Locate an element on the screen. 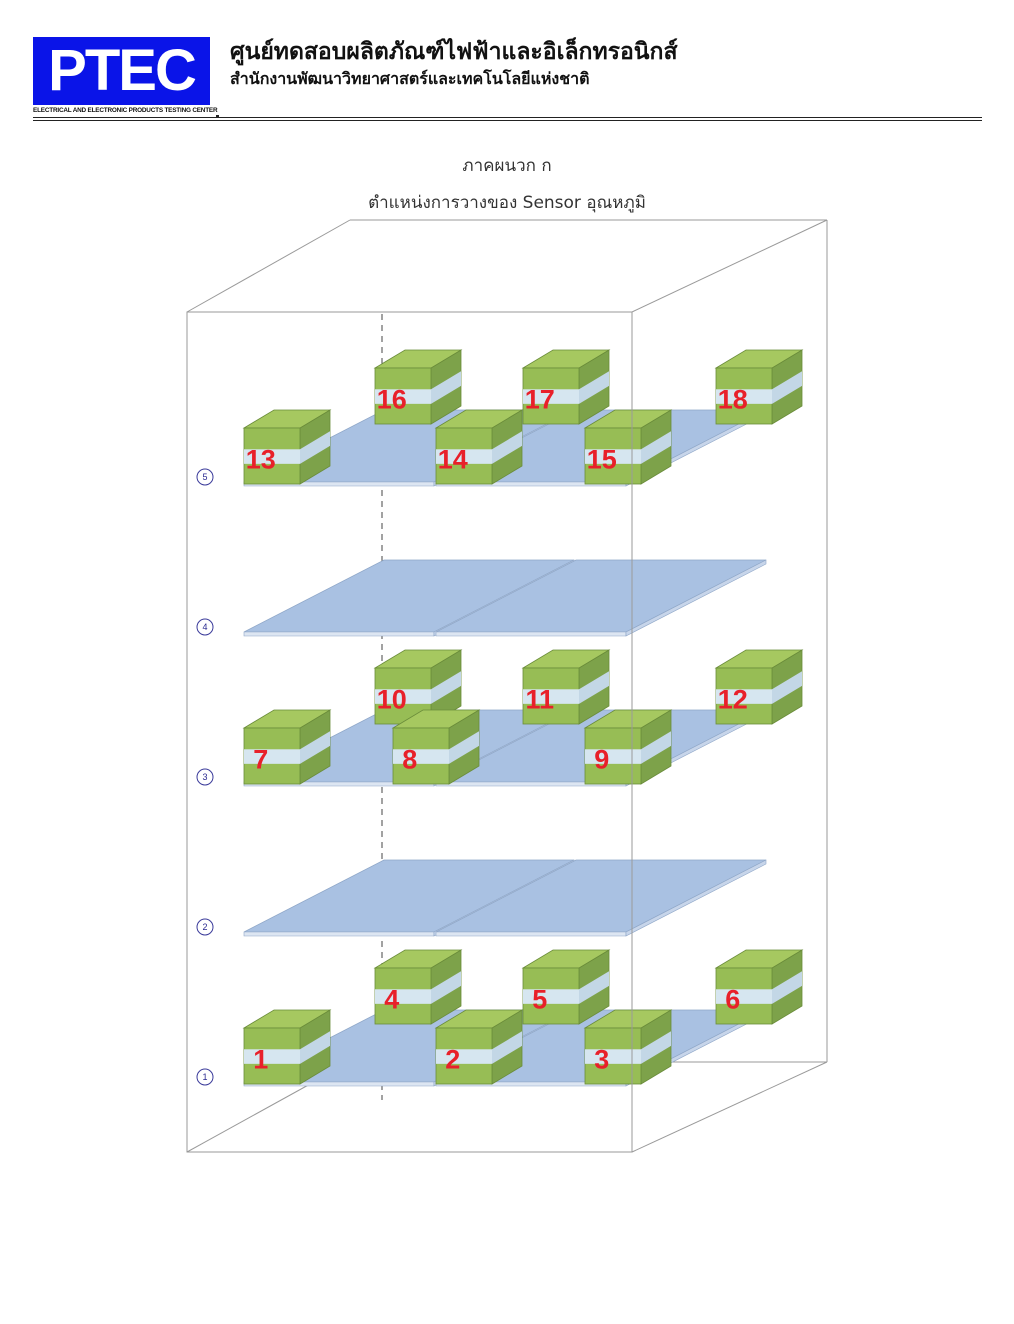  sensor-5: 5 is located at coordinates (566, 987).